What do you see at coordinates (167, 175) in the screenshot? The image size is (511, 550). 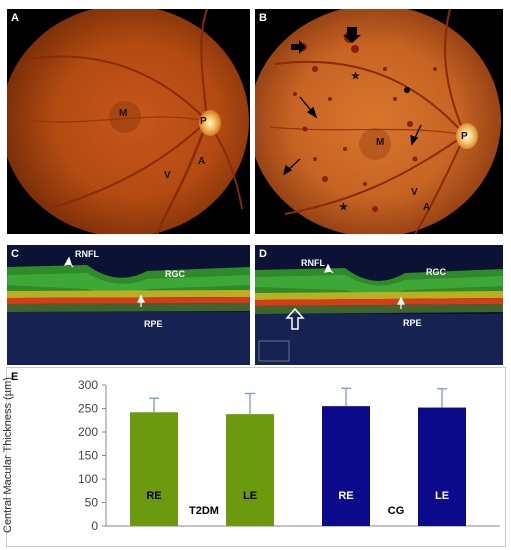 I see `vein-label-a: V` at bounding box center [167, 175].